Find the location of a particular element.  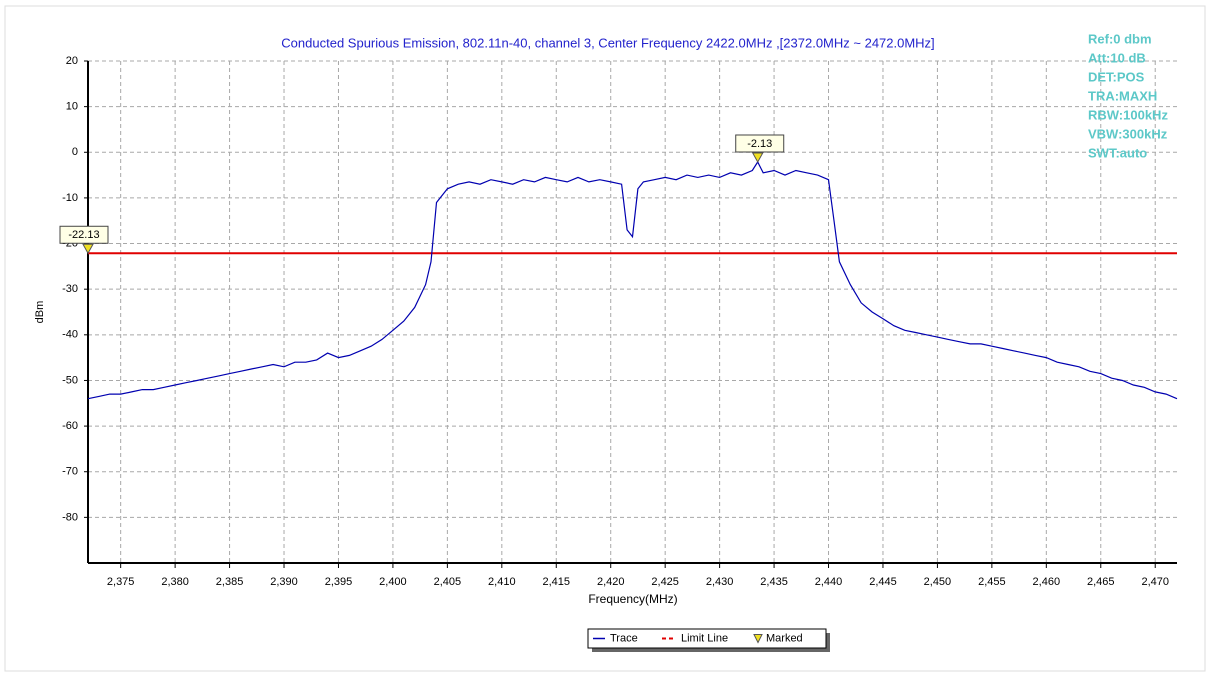

y-tick-label: -10 is located at coordinates (70, 198).